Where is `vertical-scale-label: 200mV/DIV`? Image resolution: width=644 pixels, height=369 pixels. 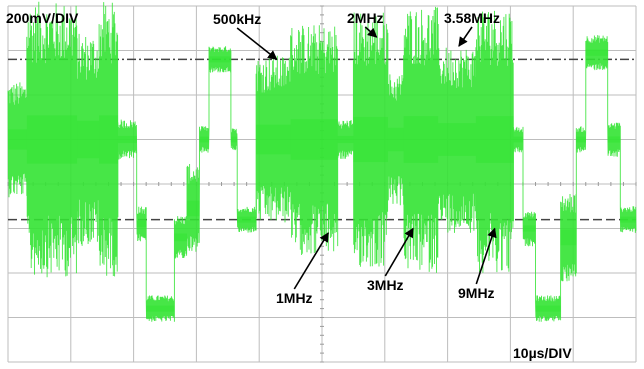 vertical-scale-label: 200mV/DIV is located at coordinates (42, 18).